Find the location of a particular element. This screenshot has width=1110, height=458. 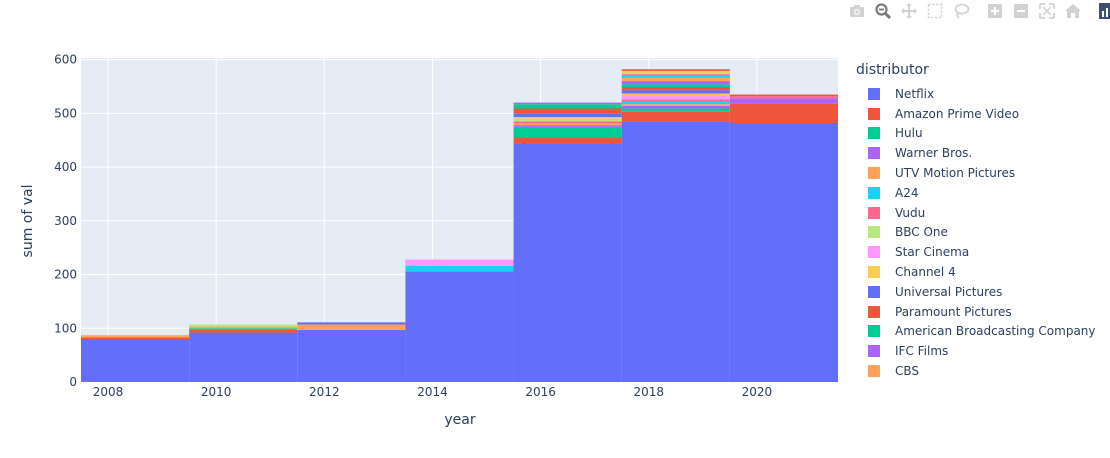

legend-item: CBS is located at coordinates (976, 371).